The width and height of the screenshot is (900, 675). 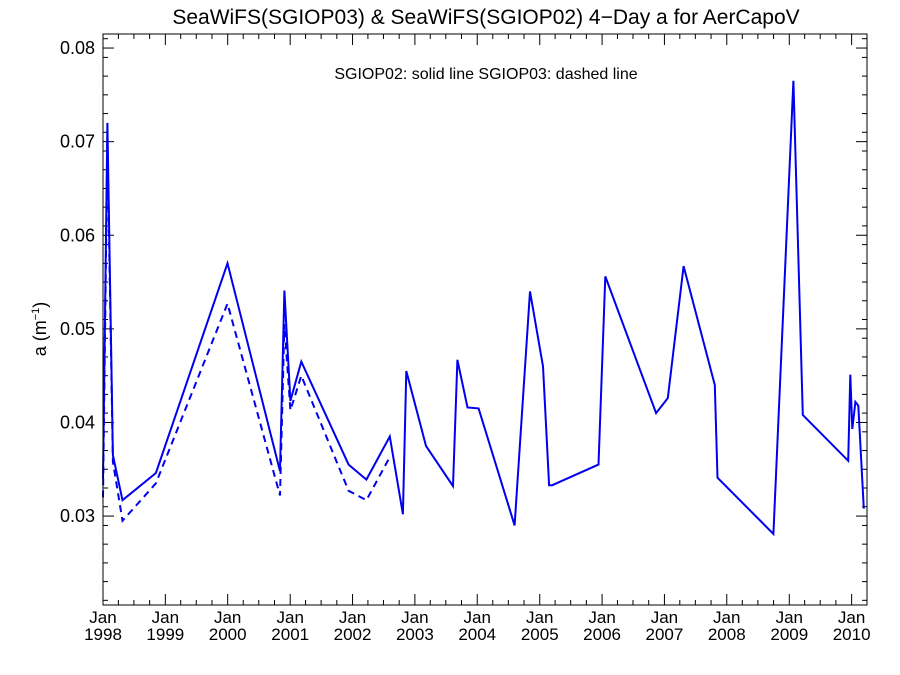 What do you see at coordinates (40, 305) in the screenshot?
I see `y-axis-label-close: )` at bounding box center [40, 305].